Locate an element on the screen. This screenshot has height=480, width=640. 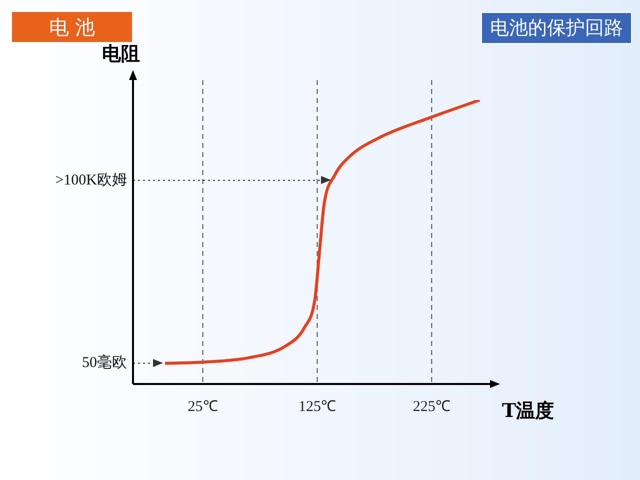
x-tick-label: 25℃ is located at coordinates (203, 406).